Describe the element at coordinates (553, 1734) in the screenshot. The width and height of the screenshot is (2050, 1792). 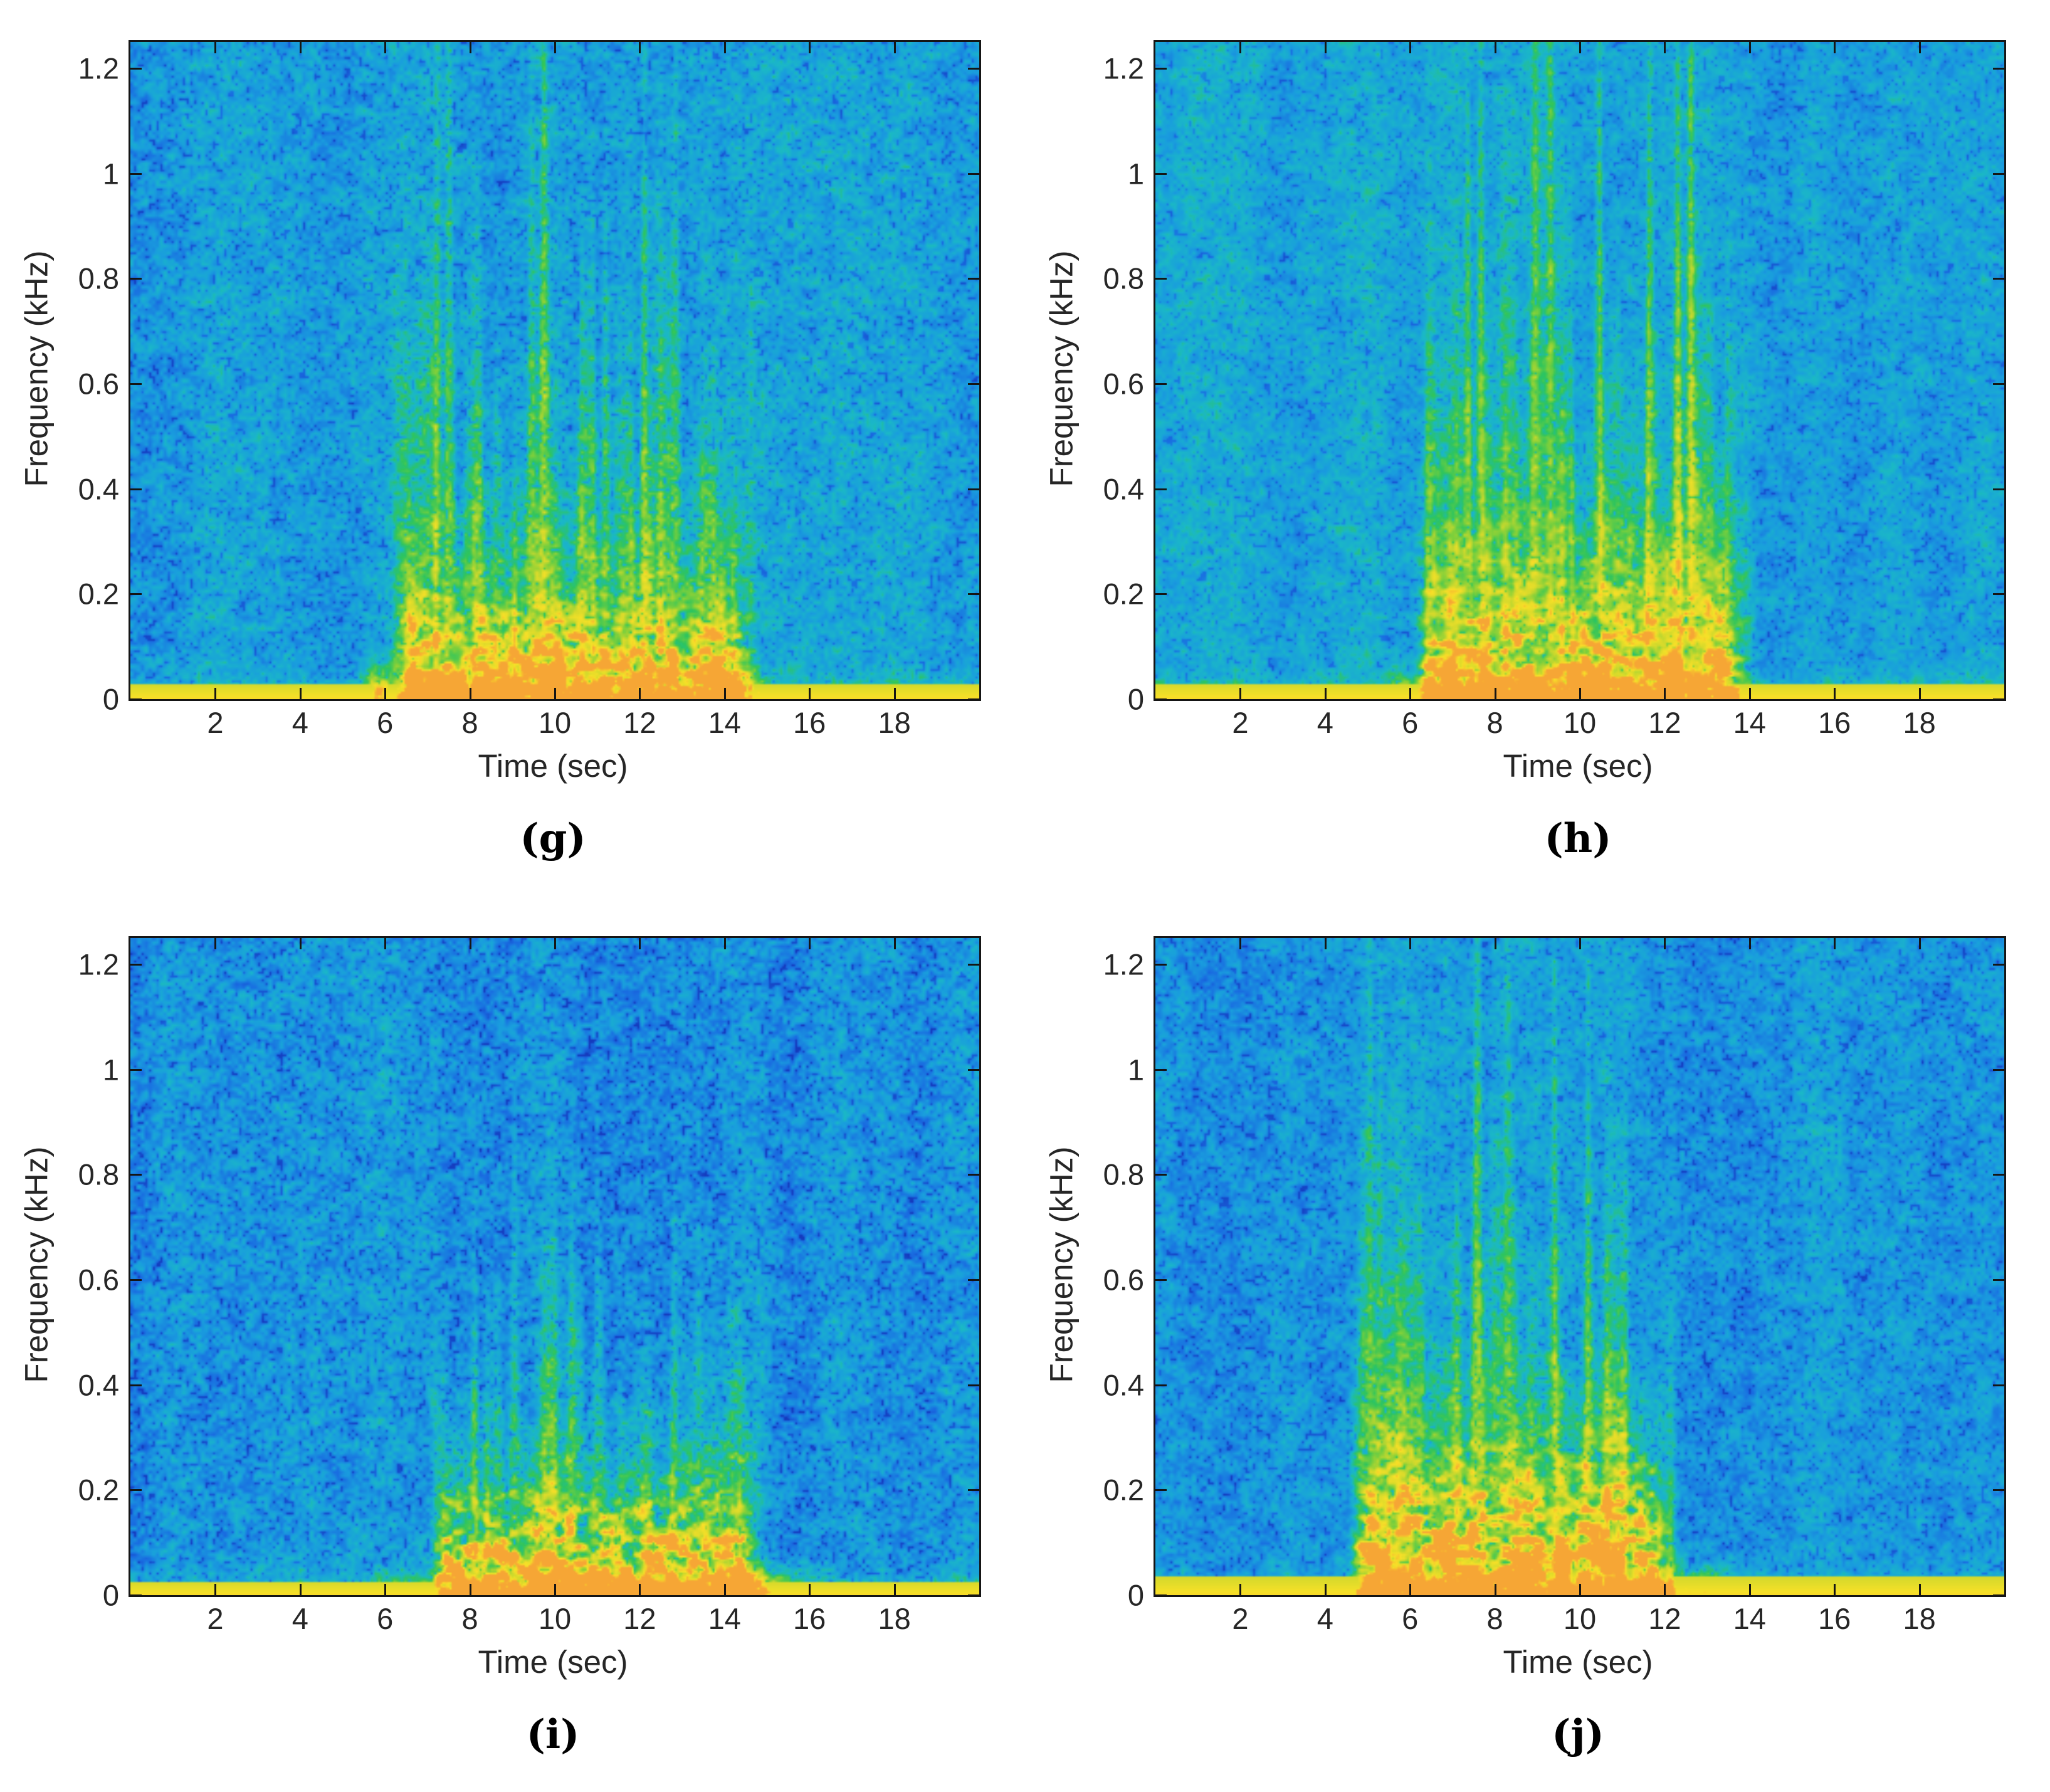
I see `panel-caption: (i)` at that location.